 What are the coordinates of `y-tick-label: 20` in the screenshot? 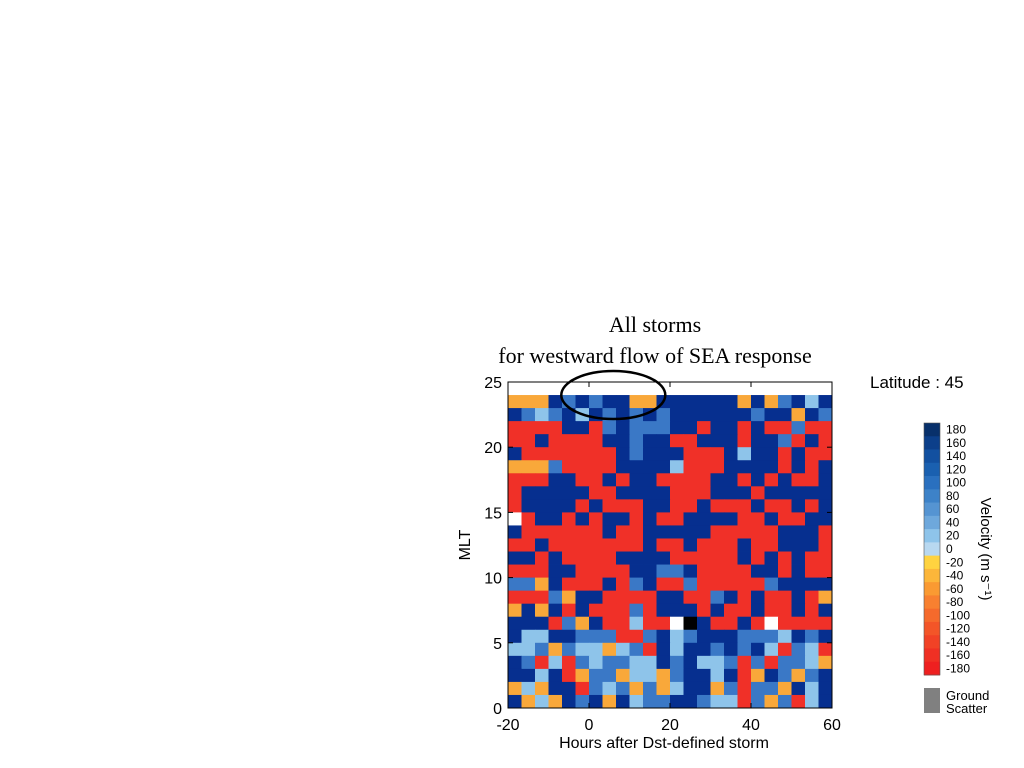 It's located at (493, 448).